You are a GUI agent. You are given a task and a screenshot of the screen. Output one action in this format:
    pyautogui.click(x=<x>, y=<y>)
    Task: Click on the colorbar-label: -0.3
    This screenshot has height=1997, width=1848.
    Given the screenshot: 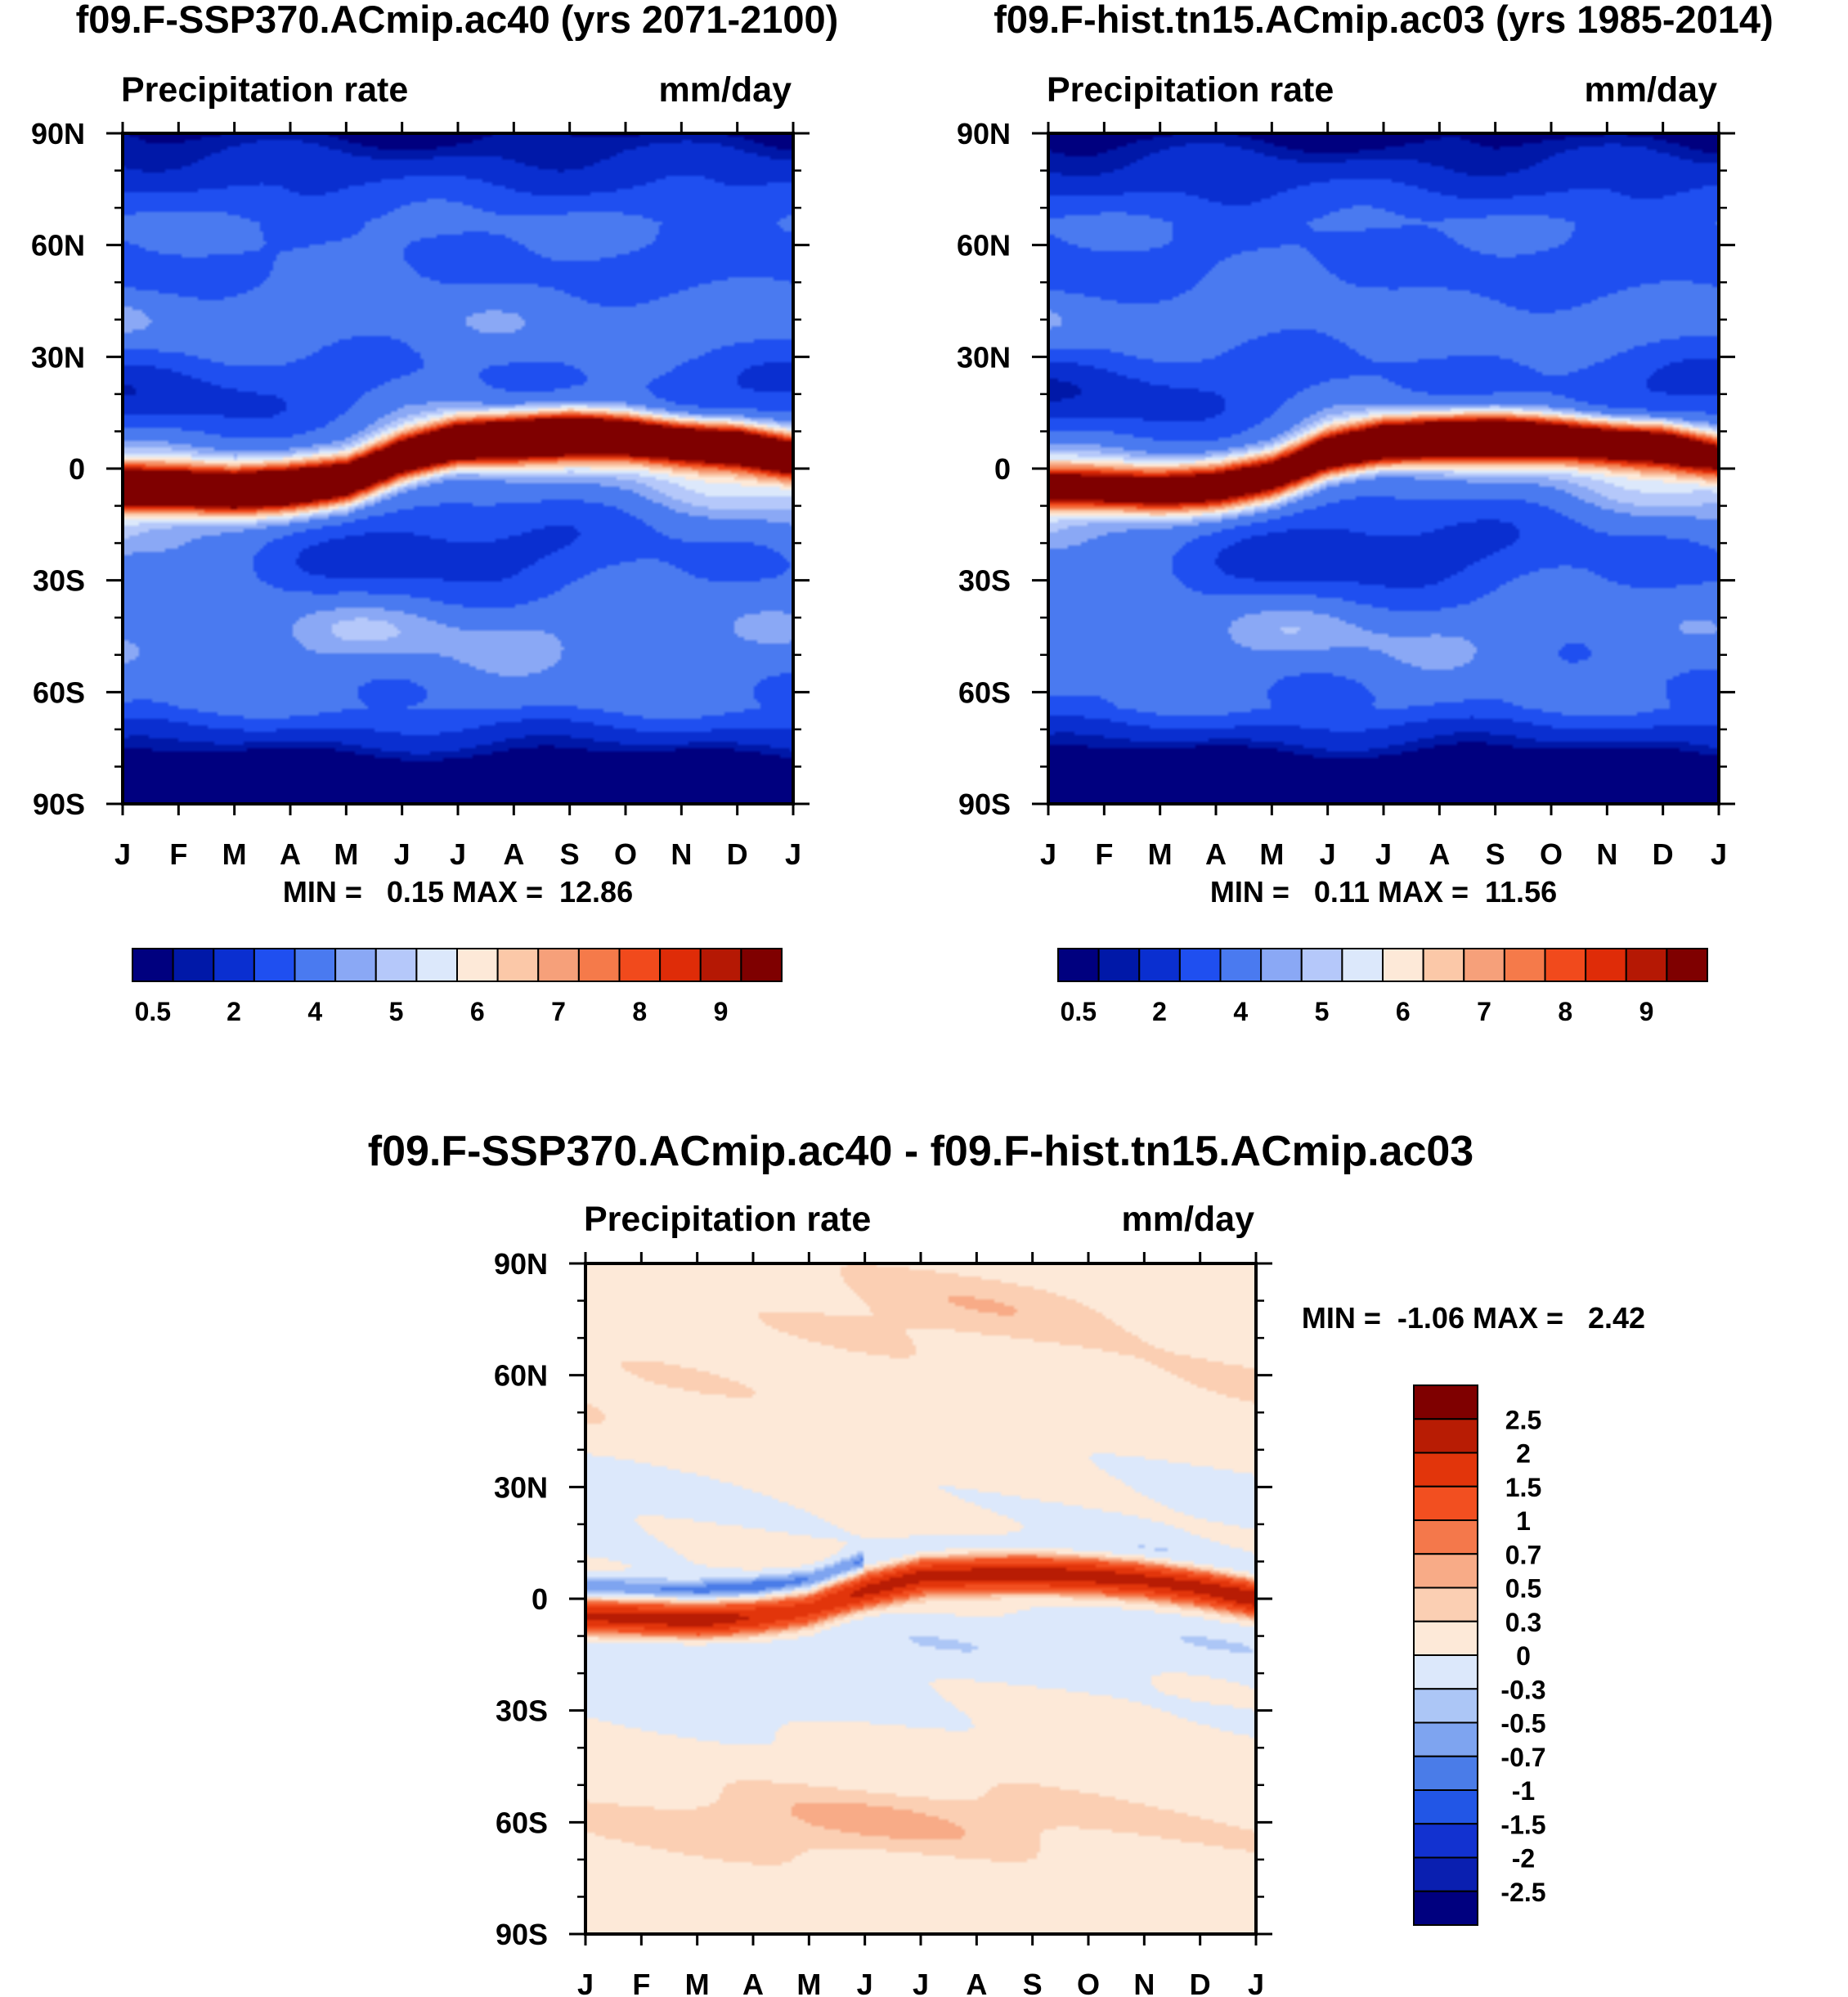 What is the action you would take?
    pyautogui.click(x=1522, y=1689)
    